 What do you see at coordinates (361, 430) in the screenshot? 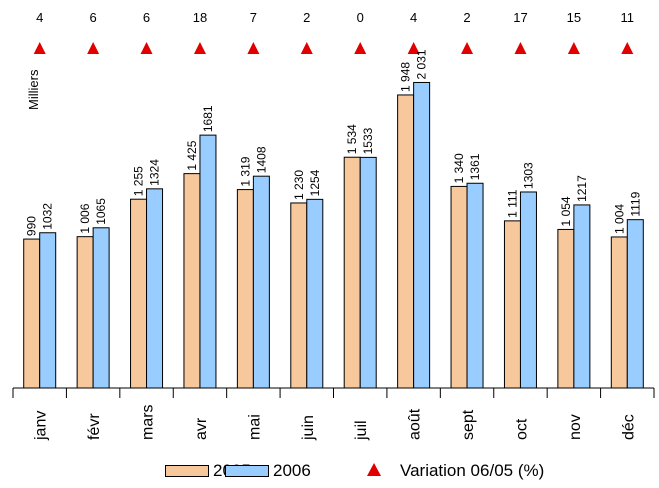
I see `category-label-juil: juil` at bounding box center [361, 430].